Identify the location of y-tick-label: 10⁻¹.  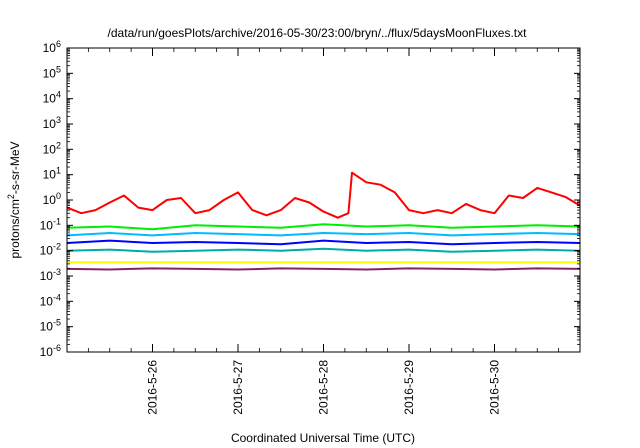
(50, 224).